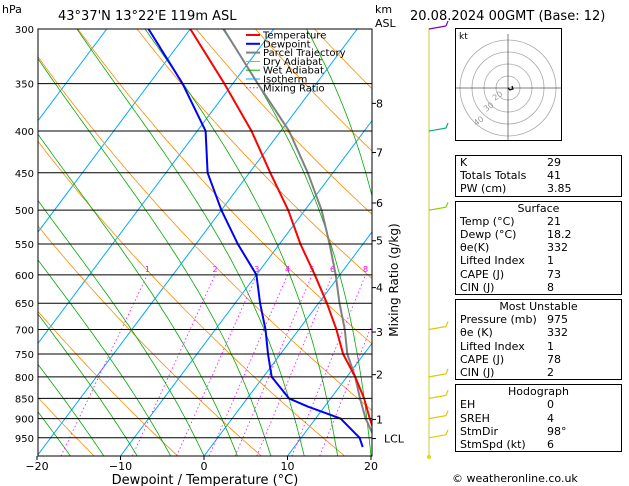  I want to click on temperature-tick-label: −10, so click(120, 466).